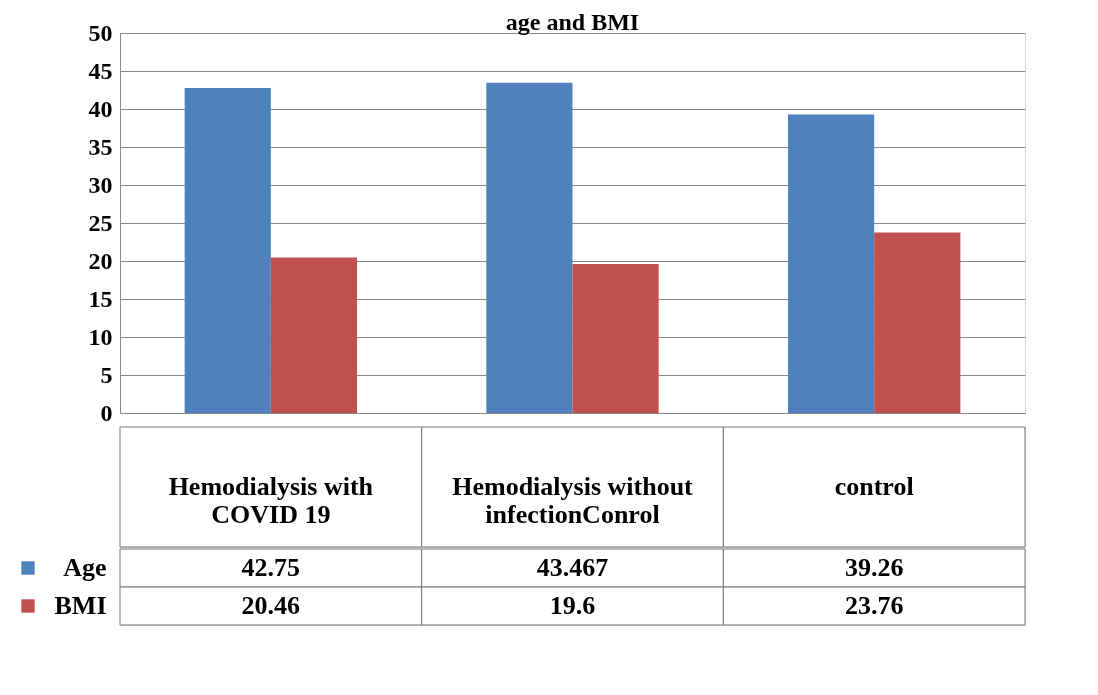 This screenshot has width=1098, height=695. I want to click on y-tick-label: 35, so click(100, 146).